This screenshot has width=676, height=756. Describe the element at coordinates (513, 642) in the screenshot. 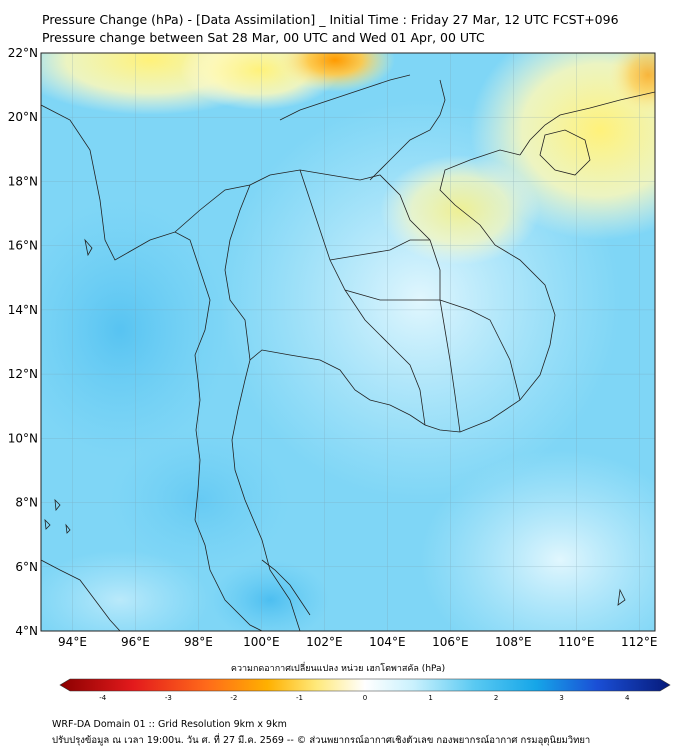

I see `lon-tick-label: 108°E` at that location.